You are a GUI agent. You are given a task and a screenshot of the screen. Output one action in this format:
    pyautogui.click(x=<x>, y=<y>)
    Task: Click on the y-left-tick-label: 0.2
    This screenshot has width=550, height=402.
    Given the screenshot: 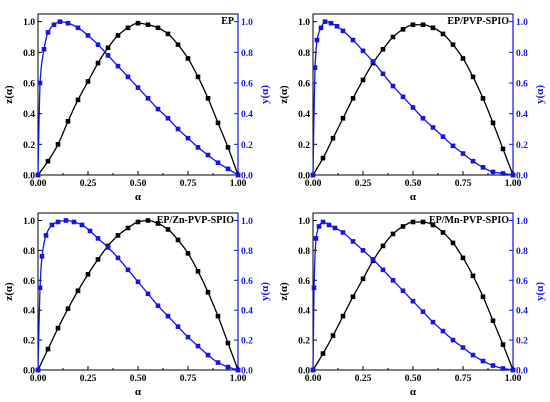 What is the action you would take?
    pyautogui.click(x=304, y=342)
    